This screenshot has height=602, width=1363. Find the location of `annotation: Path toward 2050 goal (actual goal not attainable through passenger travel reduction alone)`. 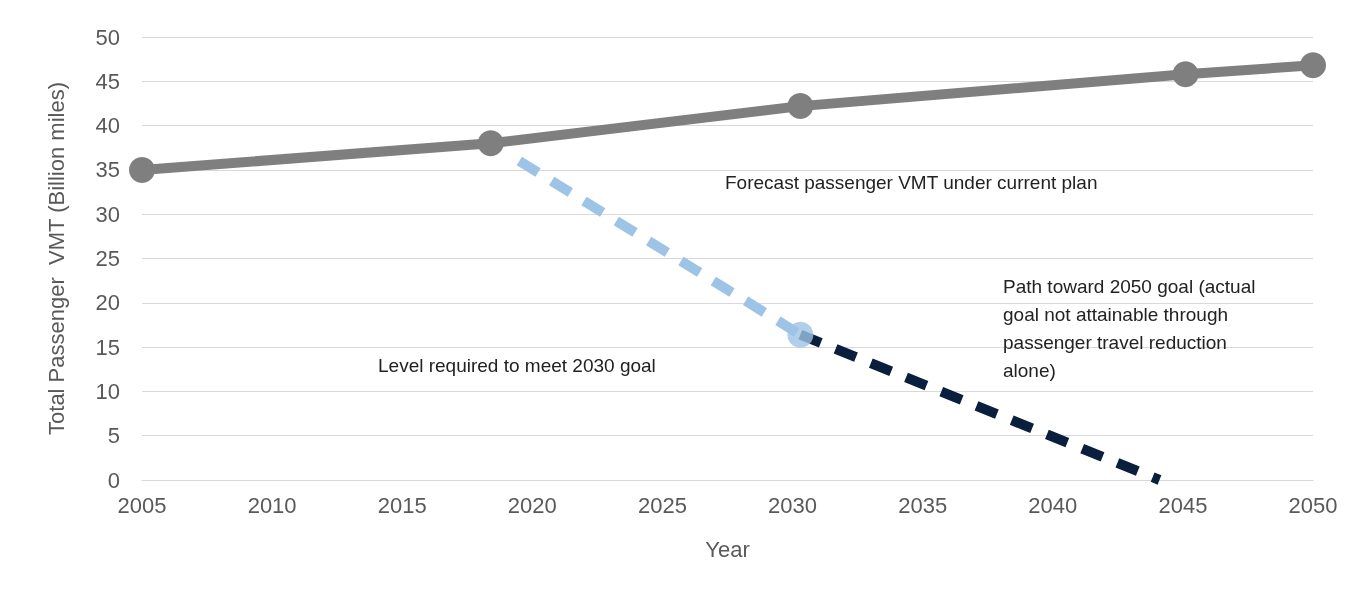

annotation: Path toward 2050 goal (actual goal not attainable through passenger travel reduction alone) is located at coordinates (1132, 328).